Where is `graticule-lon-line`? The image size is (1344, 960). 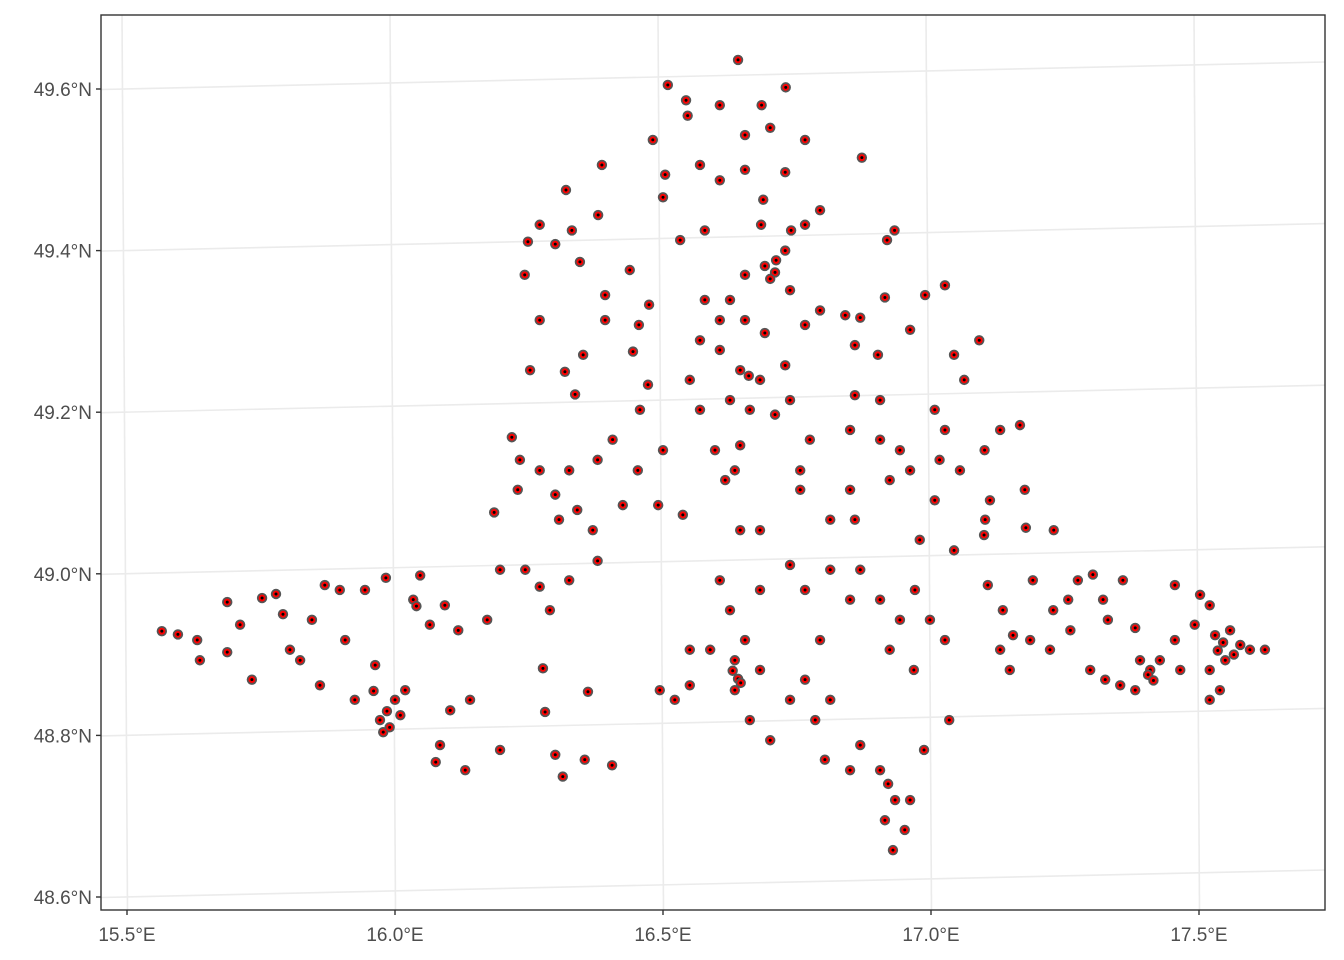
graticule-lon-line is located at coordinates (661, 462).